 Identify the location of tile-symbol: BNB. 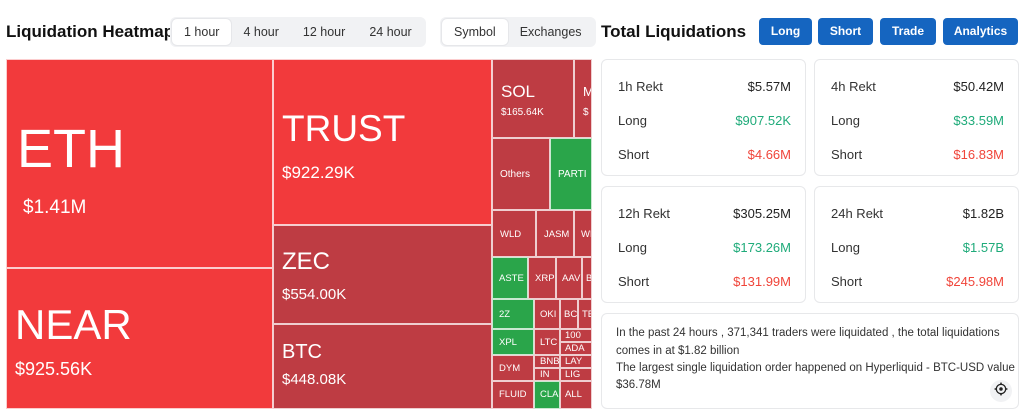
(550, 361).